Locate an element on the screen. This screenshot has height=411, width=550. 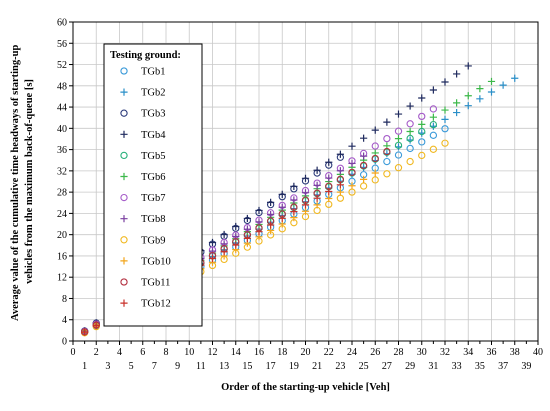
legend-item: TGb10 is located at coordinates (145, 261).